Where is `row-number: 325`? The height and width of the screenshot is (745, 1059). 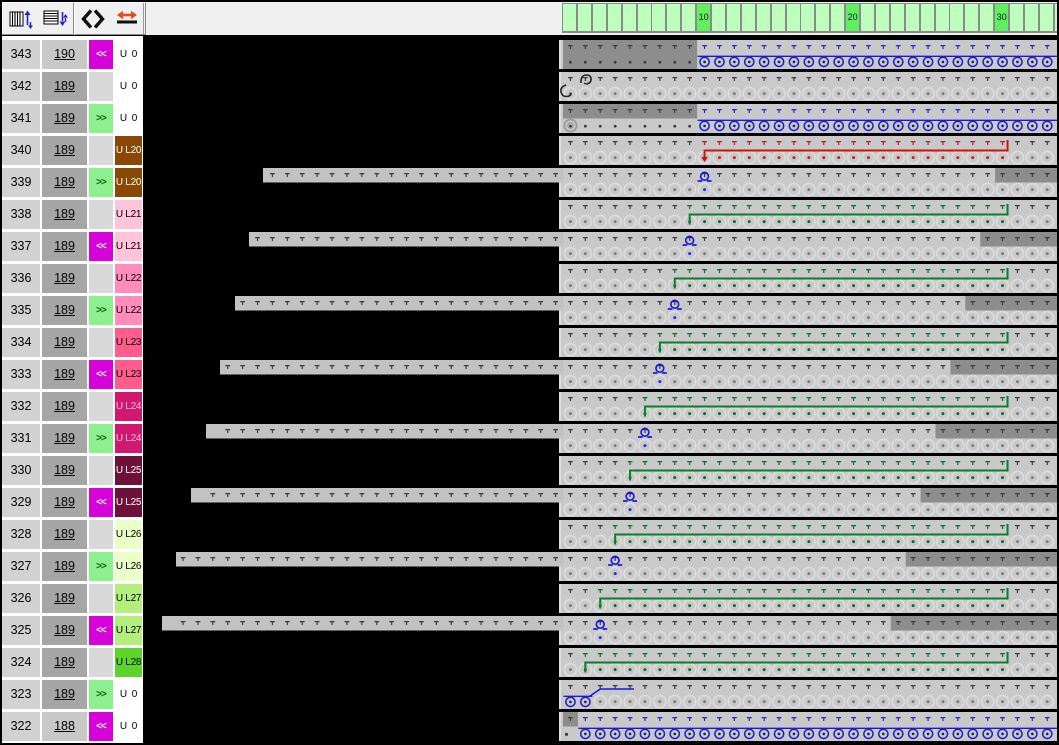 row-number: 325 is located at coordinates (21, 630).